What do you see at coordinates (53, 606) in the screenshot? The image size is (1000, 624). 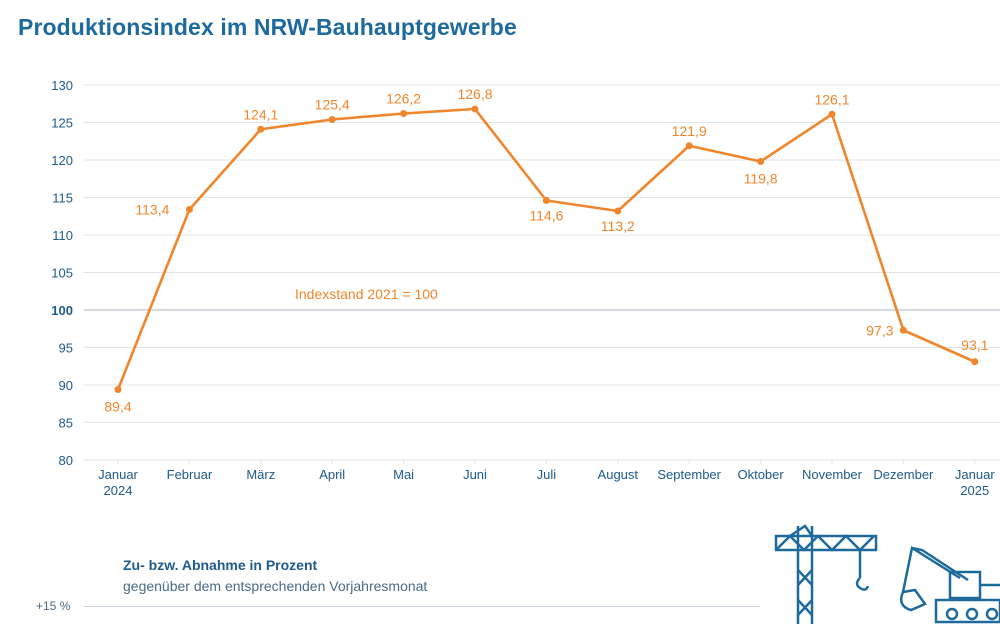 I see `change-chart-tick-label: +15 %` at bounding box center [53, 606].